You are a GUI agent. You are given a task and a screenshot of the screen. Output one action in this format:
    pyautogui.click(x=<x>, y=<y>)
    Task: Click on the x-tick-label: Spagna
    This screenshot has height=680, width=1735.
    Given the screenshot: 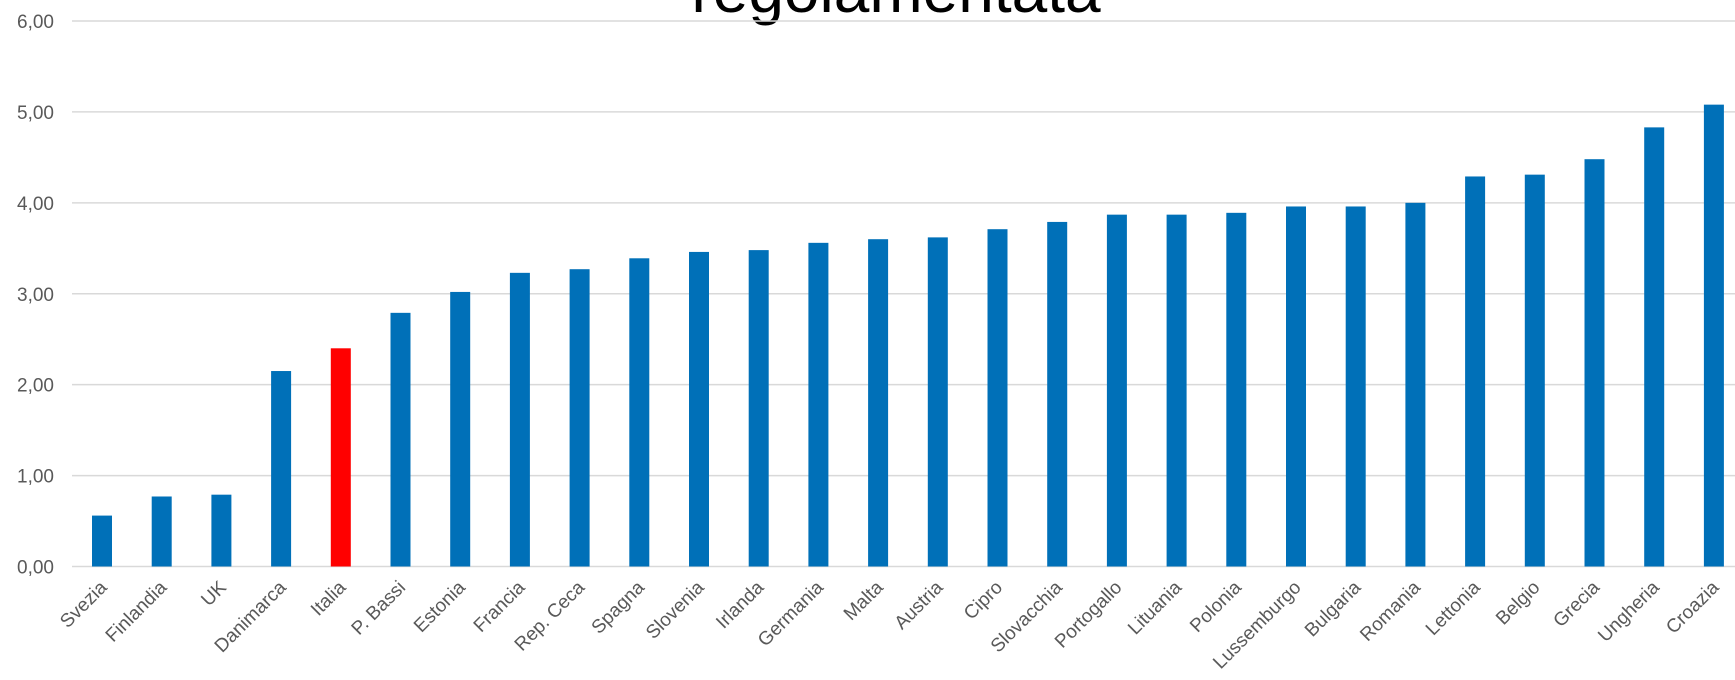 What is the action you would take?
    pyautogui.click(x=618, y=607)
    